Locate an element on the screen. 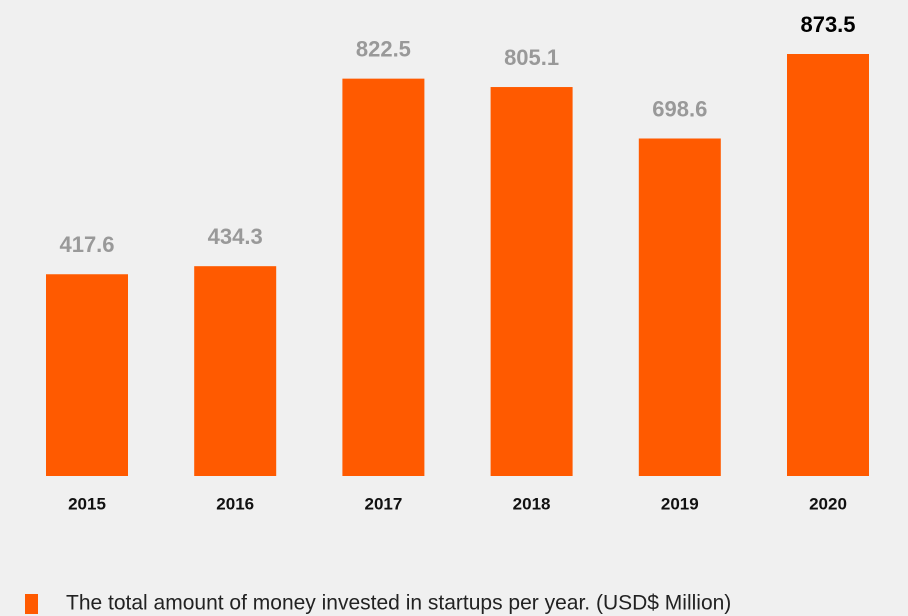  x-tick-label: 2018 is located at coordinates (532, 503).